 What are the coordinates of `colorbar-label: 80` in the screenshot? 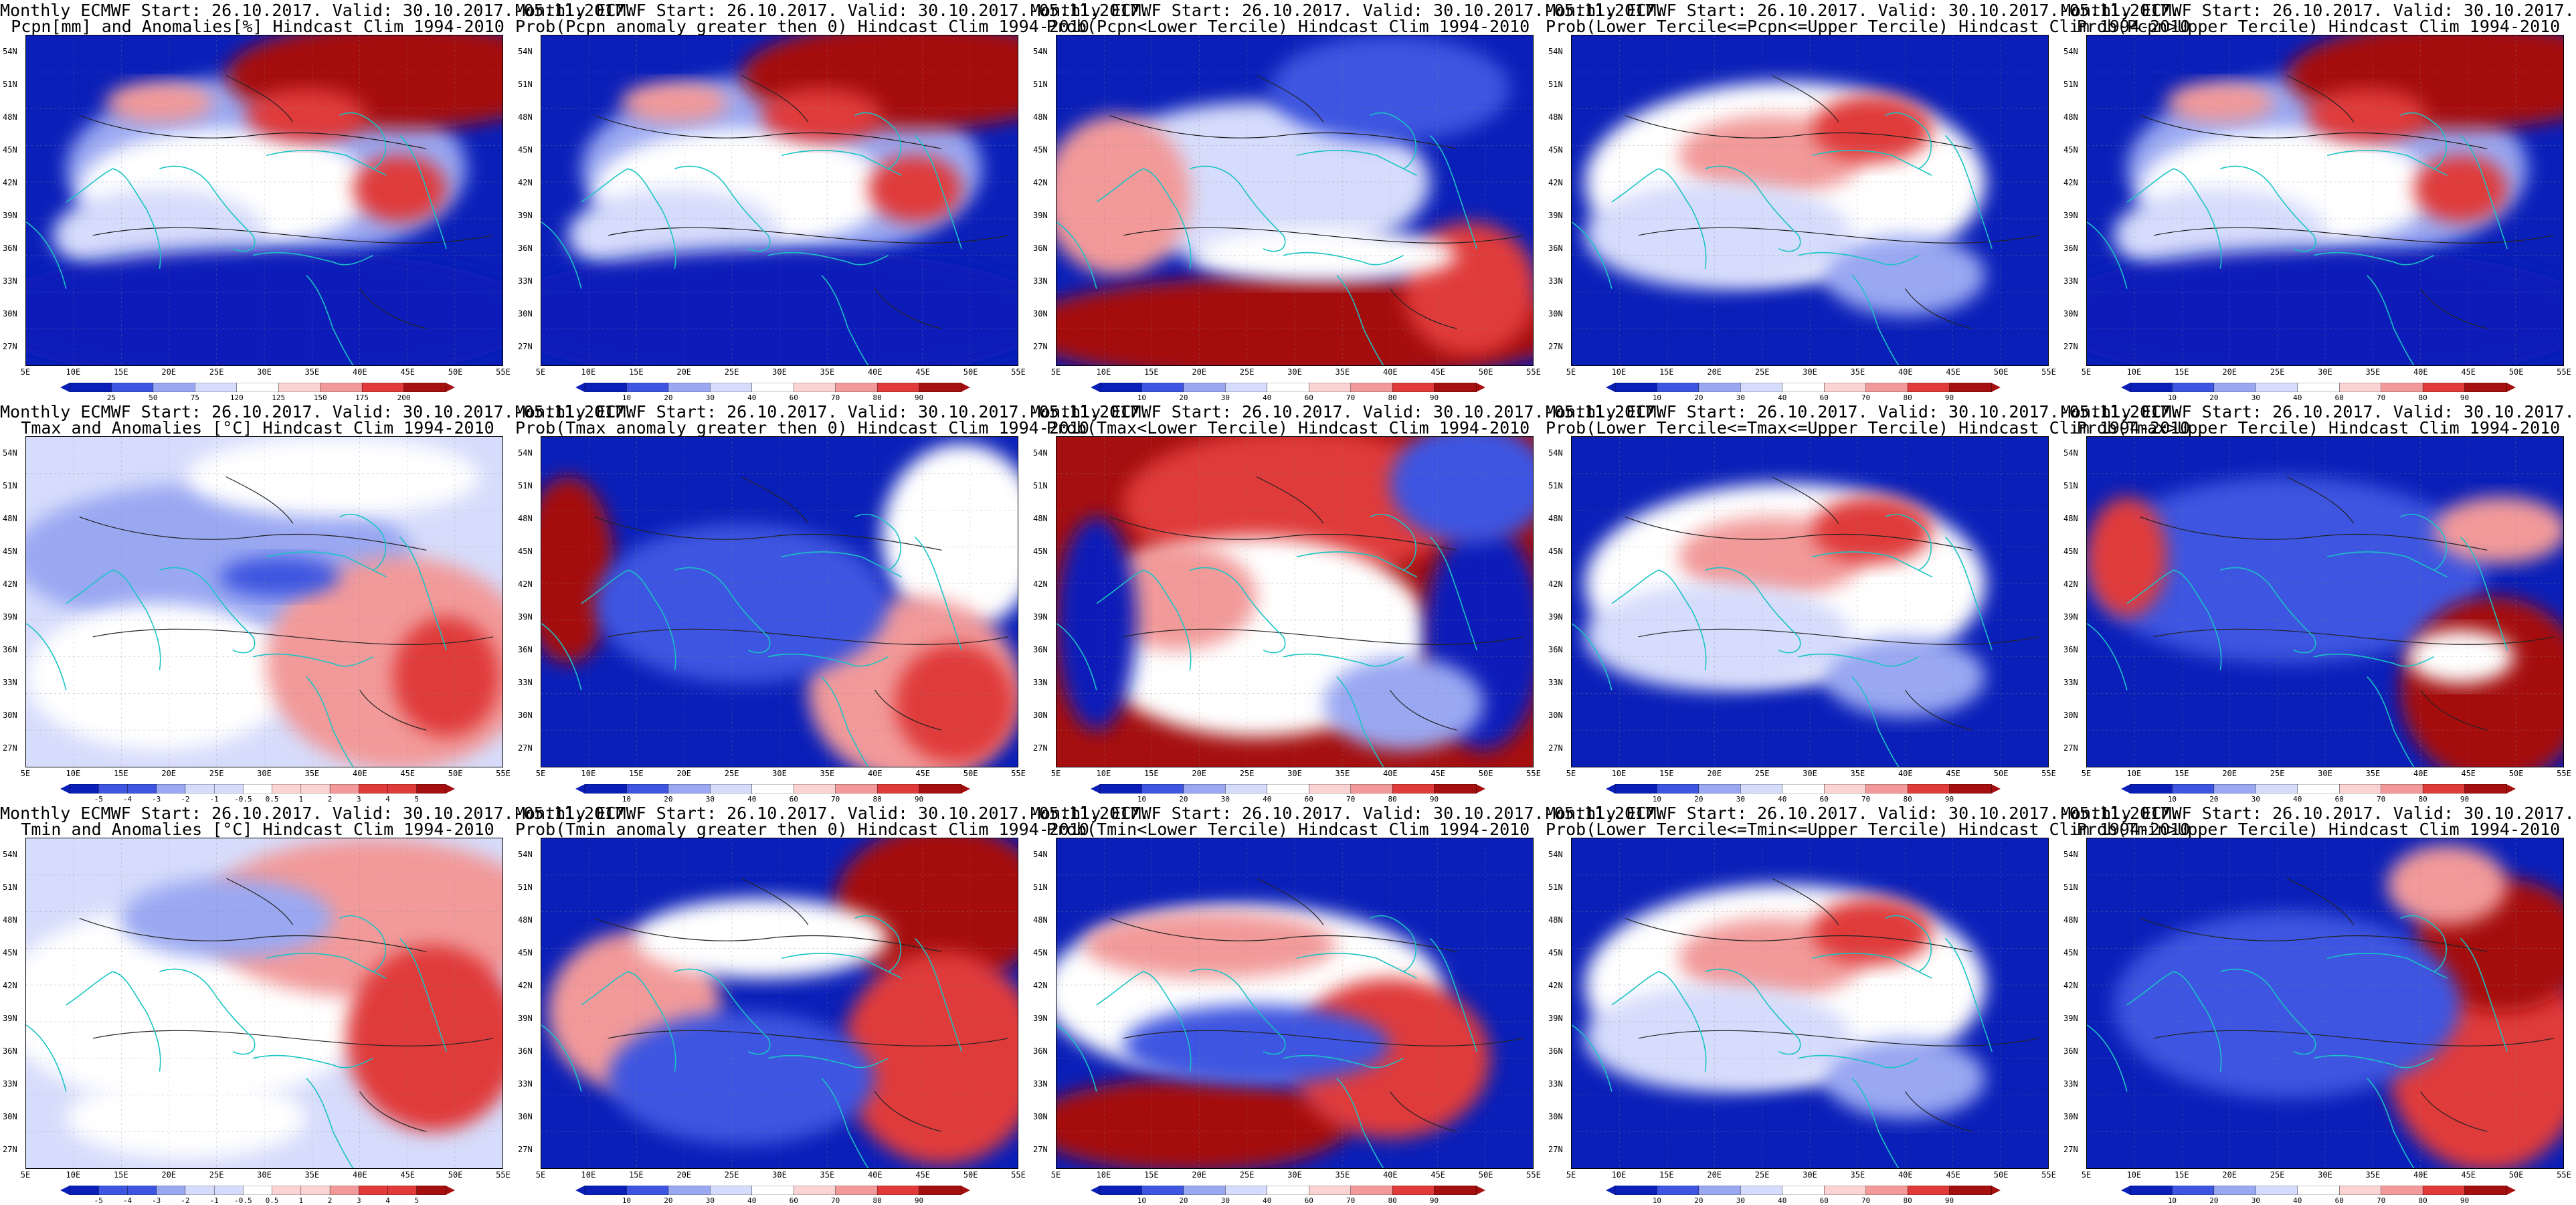 It's located at (2422, 799).